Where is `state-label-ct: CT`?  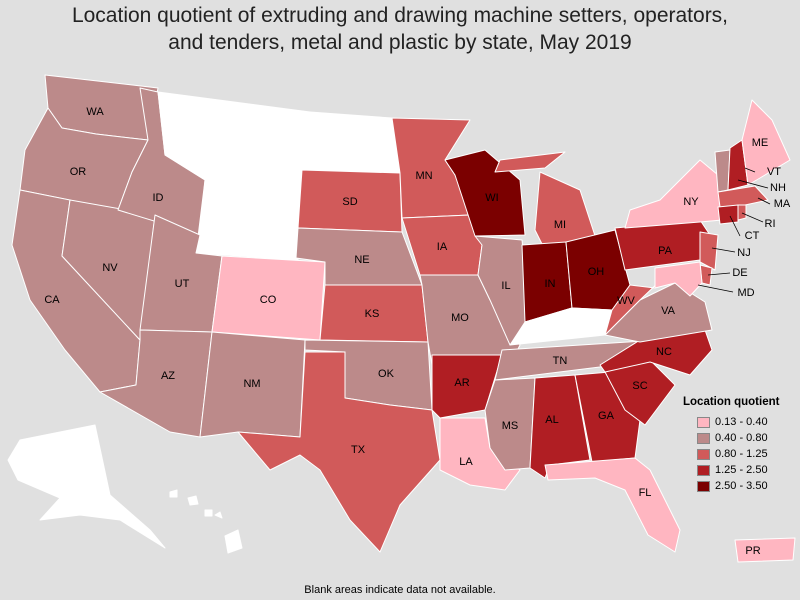 state-label-ct: CT is located at coordinates (752, 236).